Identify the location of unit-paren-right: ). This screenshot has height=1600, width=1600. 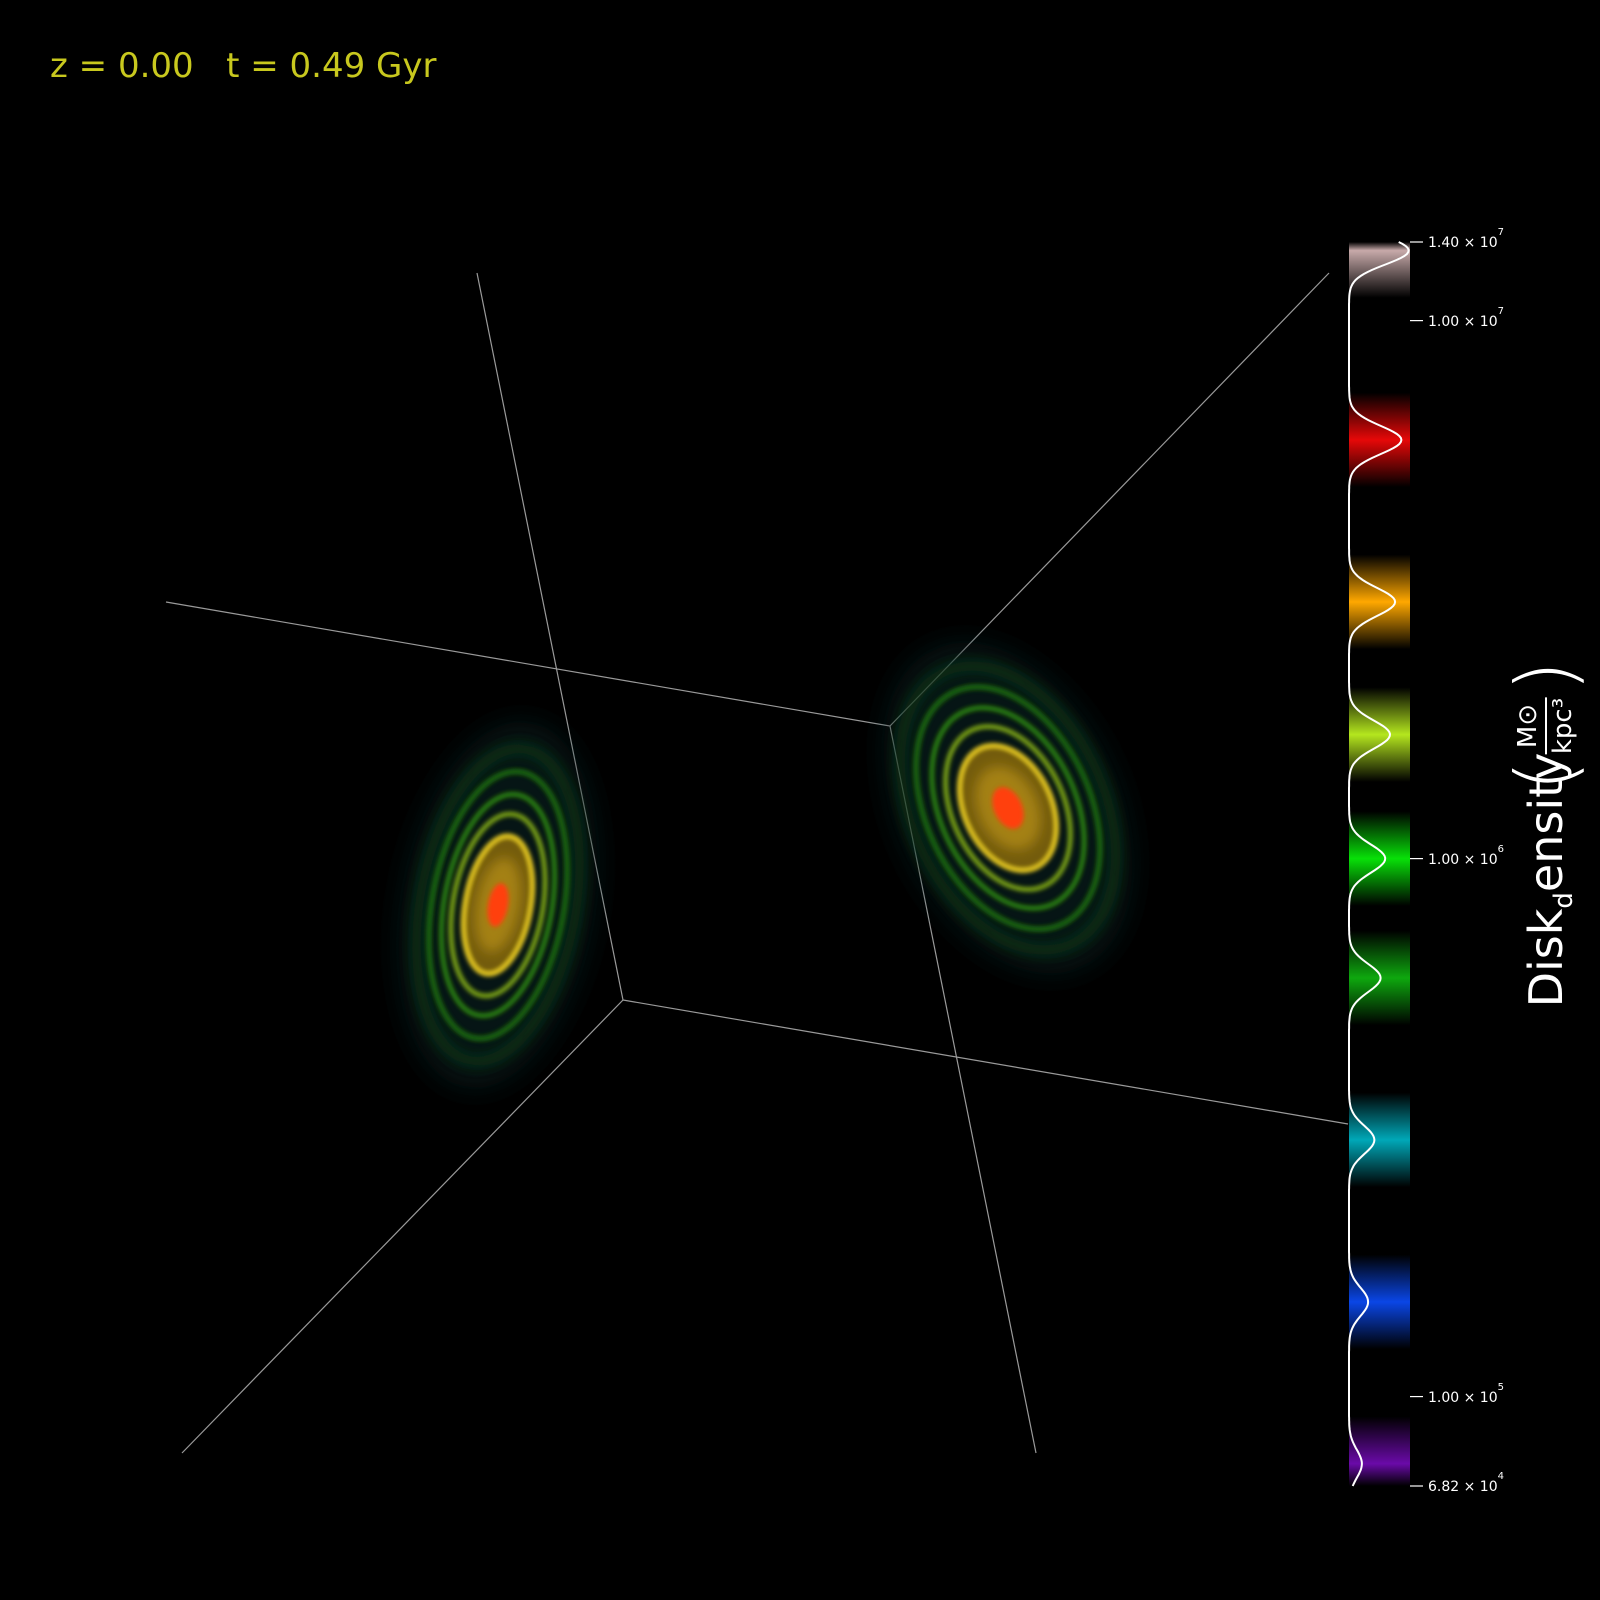
(1545, 676).